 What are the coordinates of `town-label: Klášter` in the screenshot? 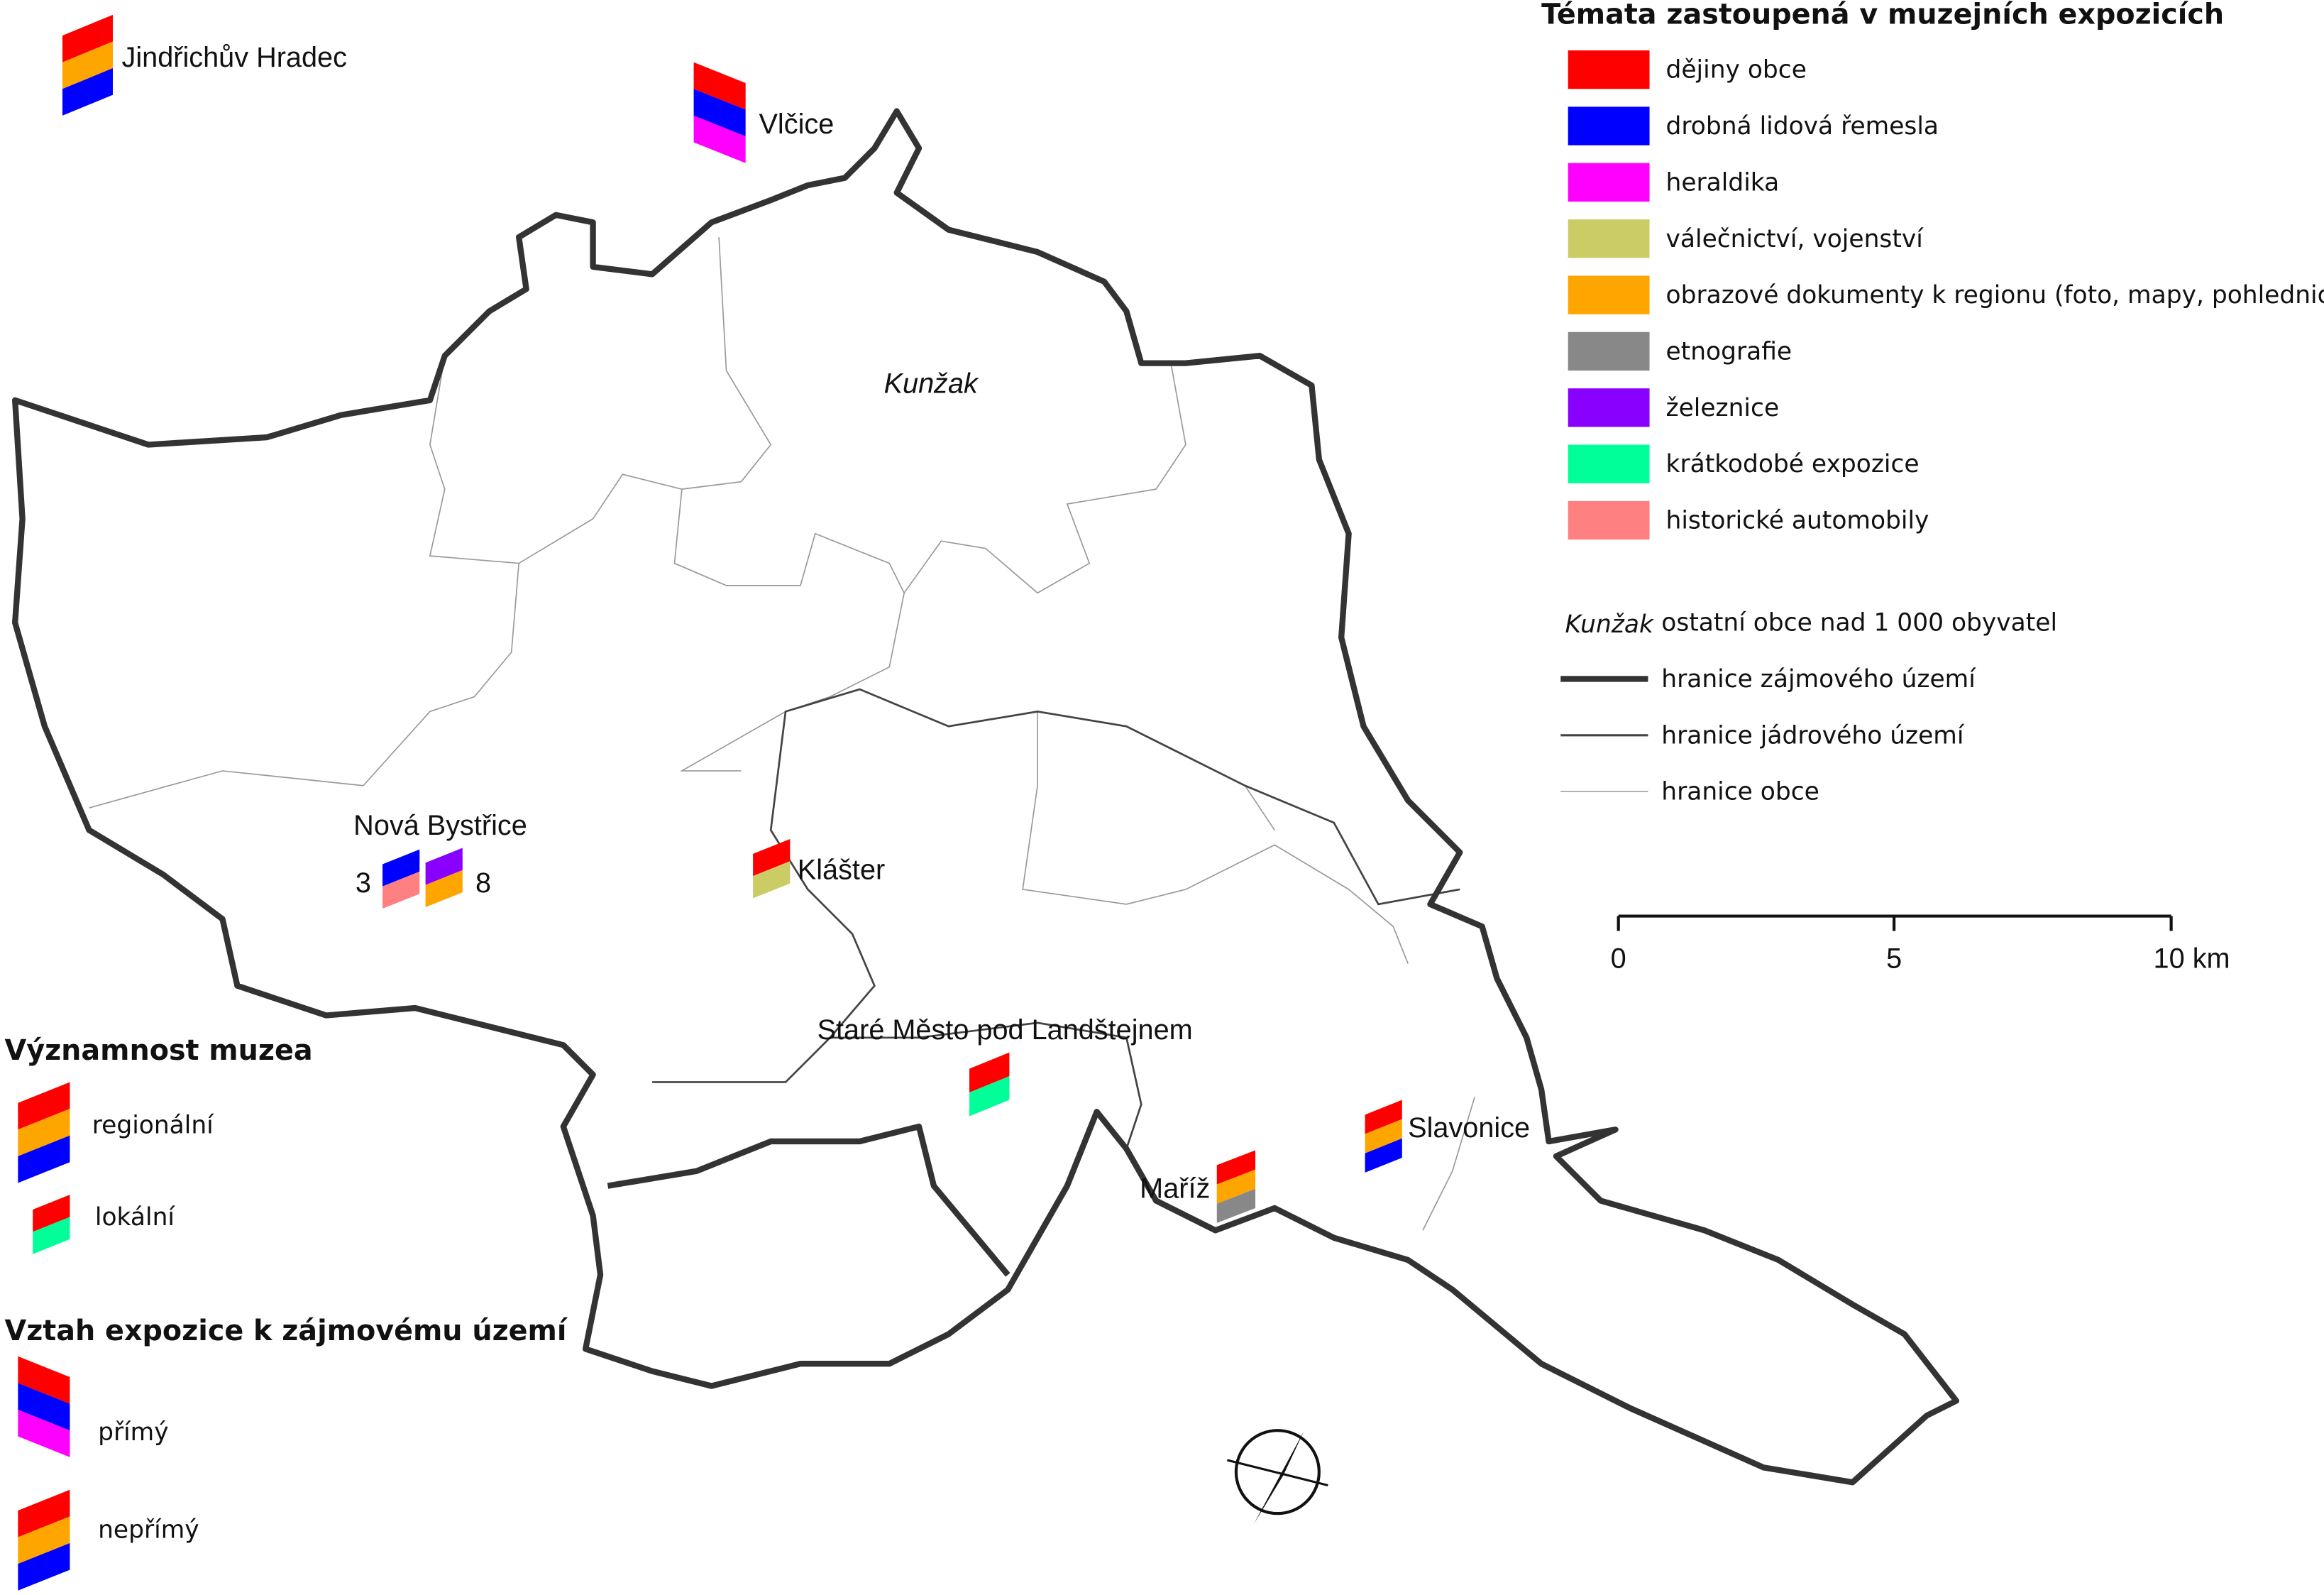 It's located at (841, 869).